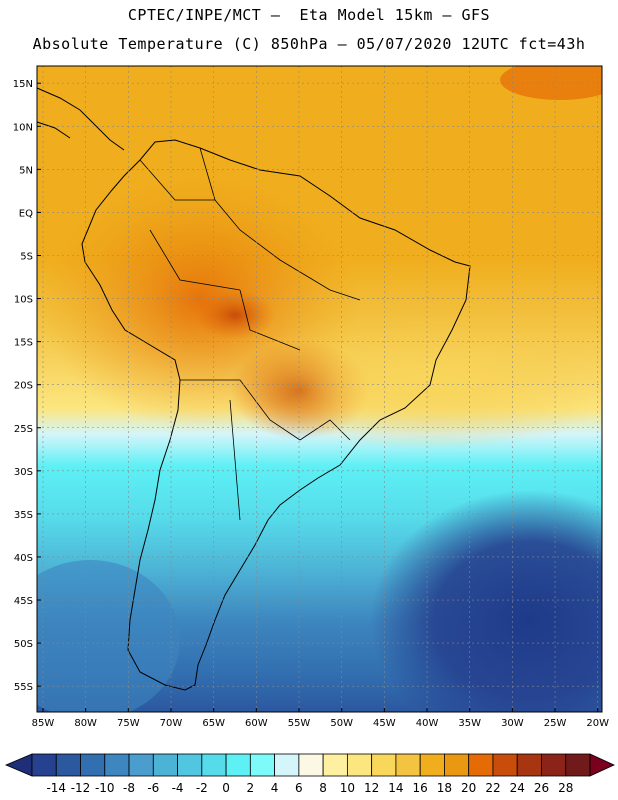 Image resolution: width=618 pixels, height=800 pixels. I want to click on lon-label: 55W, so click(299, 723).